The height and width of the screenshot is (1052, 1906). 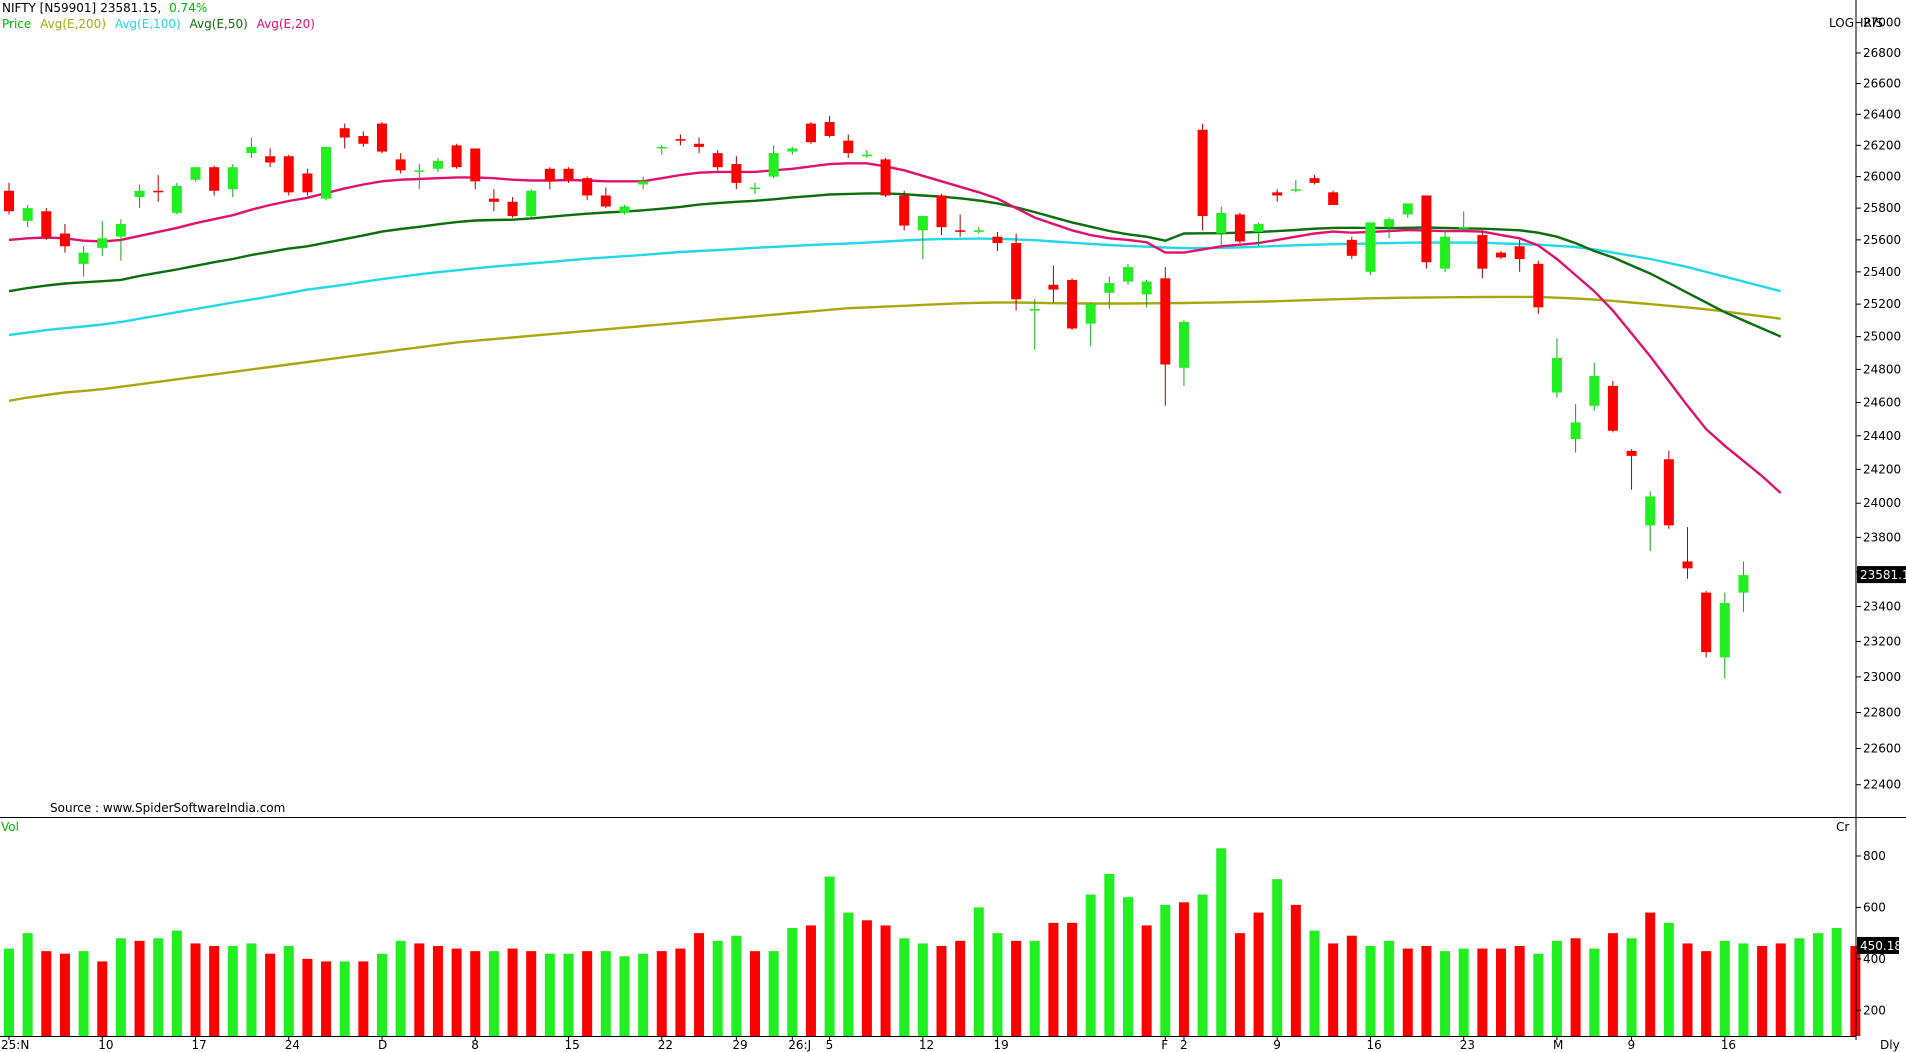 I want to click on price-tag-box, so click(x=1881, y=575).